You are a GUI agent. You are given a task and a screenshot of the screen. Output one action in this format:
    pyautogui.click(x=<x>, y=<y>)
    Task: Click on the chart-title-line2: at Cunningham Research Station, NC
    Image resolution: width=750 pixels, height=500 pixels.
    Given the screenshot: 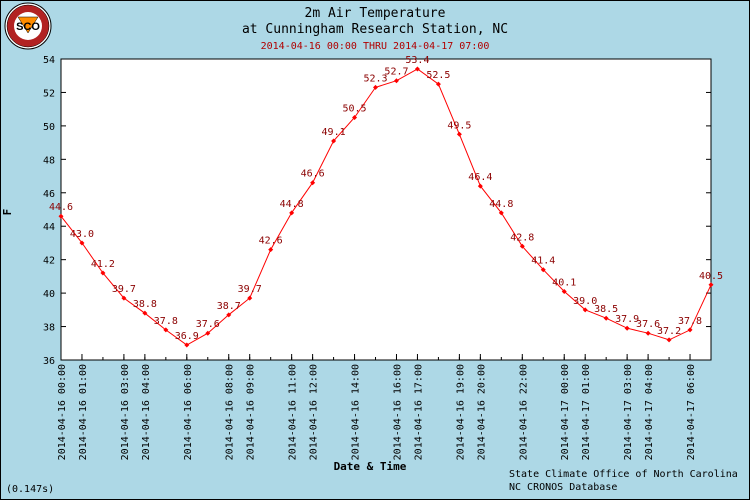 What is the action you would take?
    pyautogui.click(x=375, y=29)
    